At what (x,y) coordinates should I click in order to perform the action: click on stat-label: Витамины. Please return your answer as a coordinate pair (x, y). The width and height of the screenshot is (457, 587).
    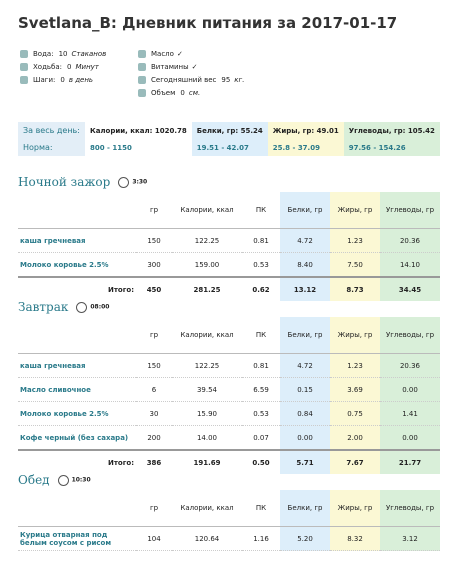
    Looking at the image, I should click on (170, 67).